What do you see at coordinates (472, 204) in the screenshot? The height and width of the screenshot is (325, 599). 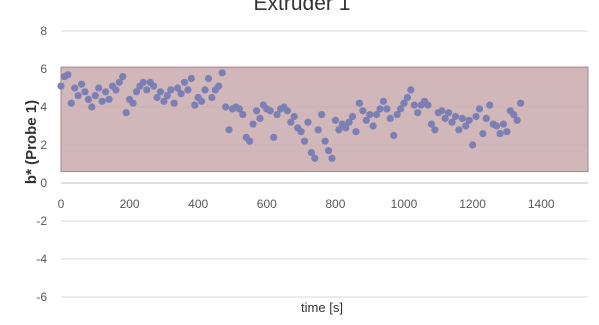 I see `x-tick-label: 1200` at bounding box center [472, 204].